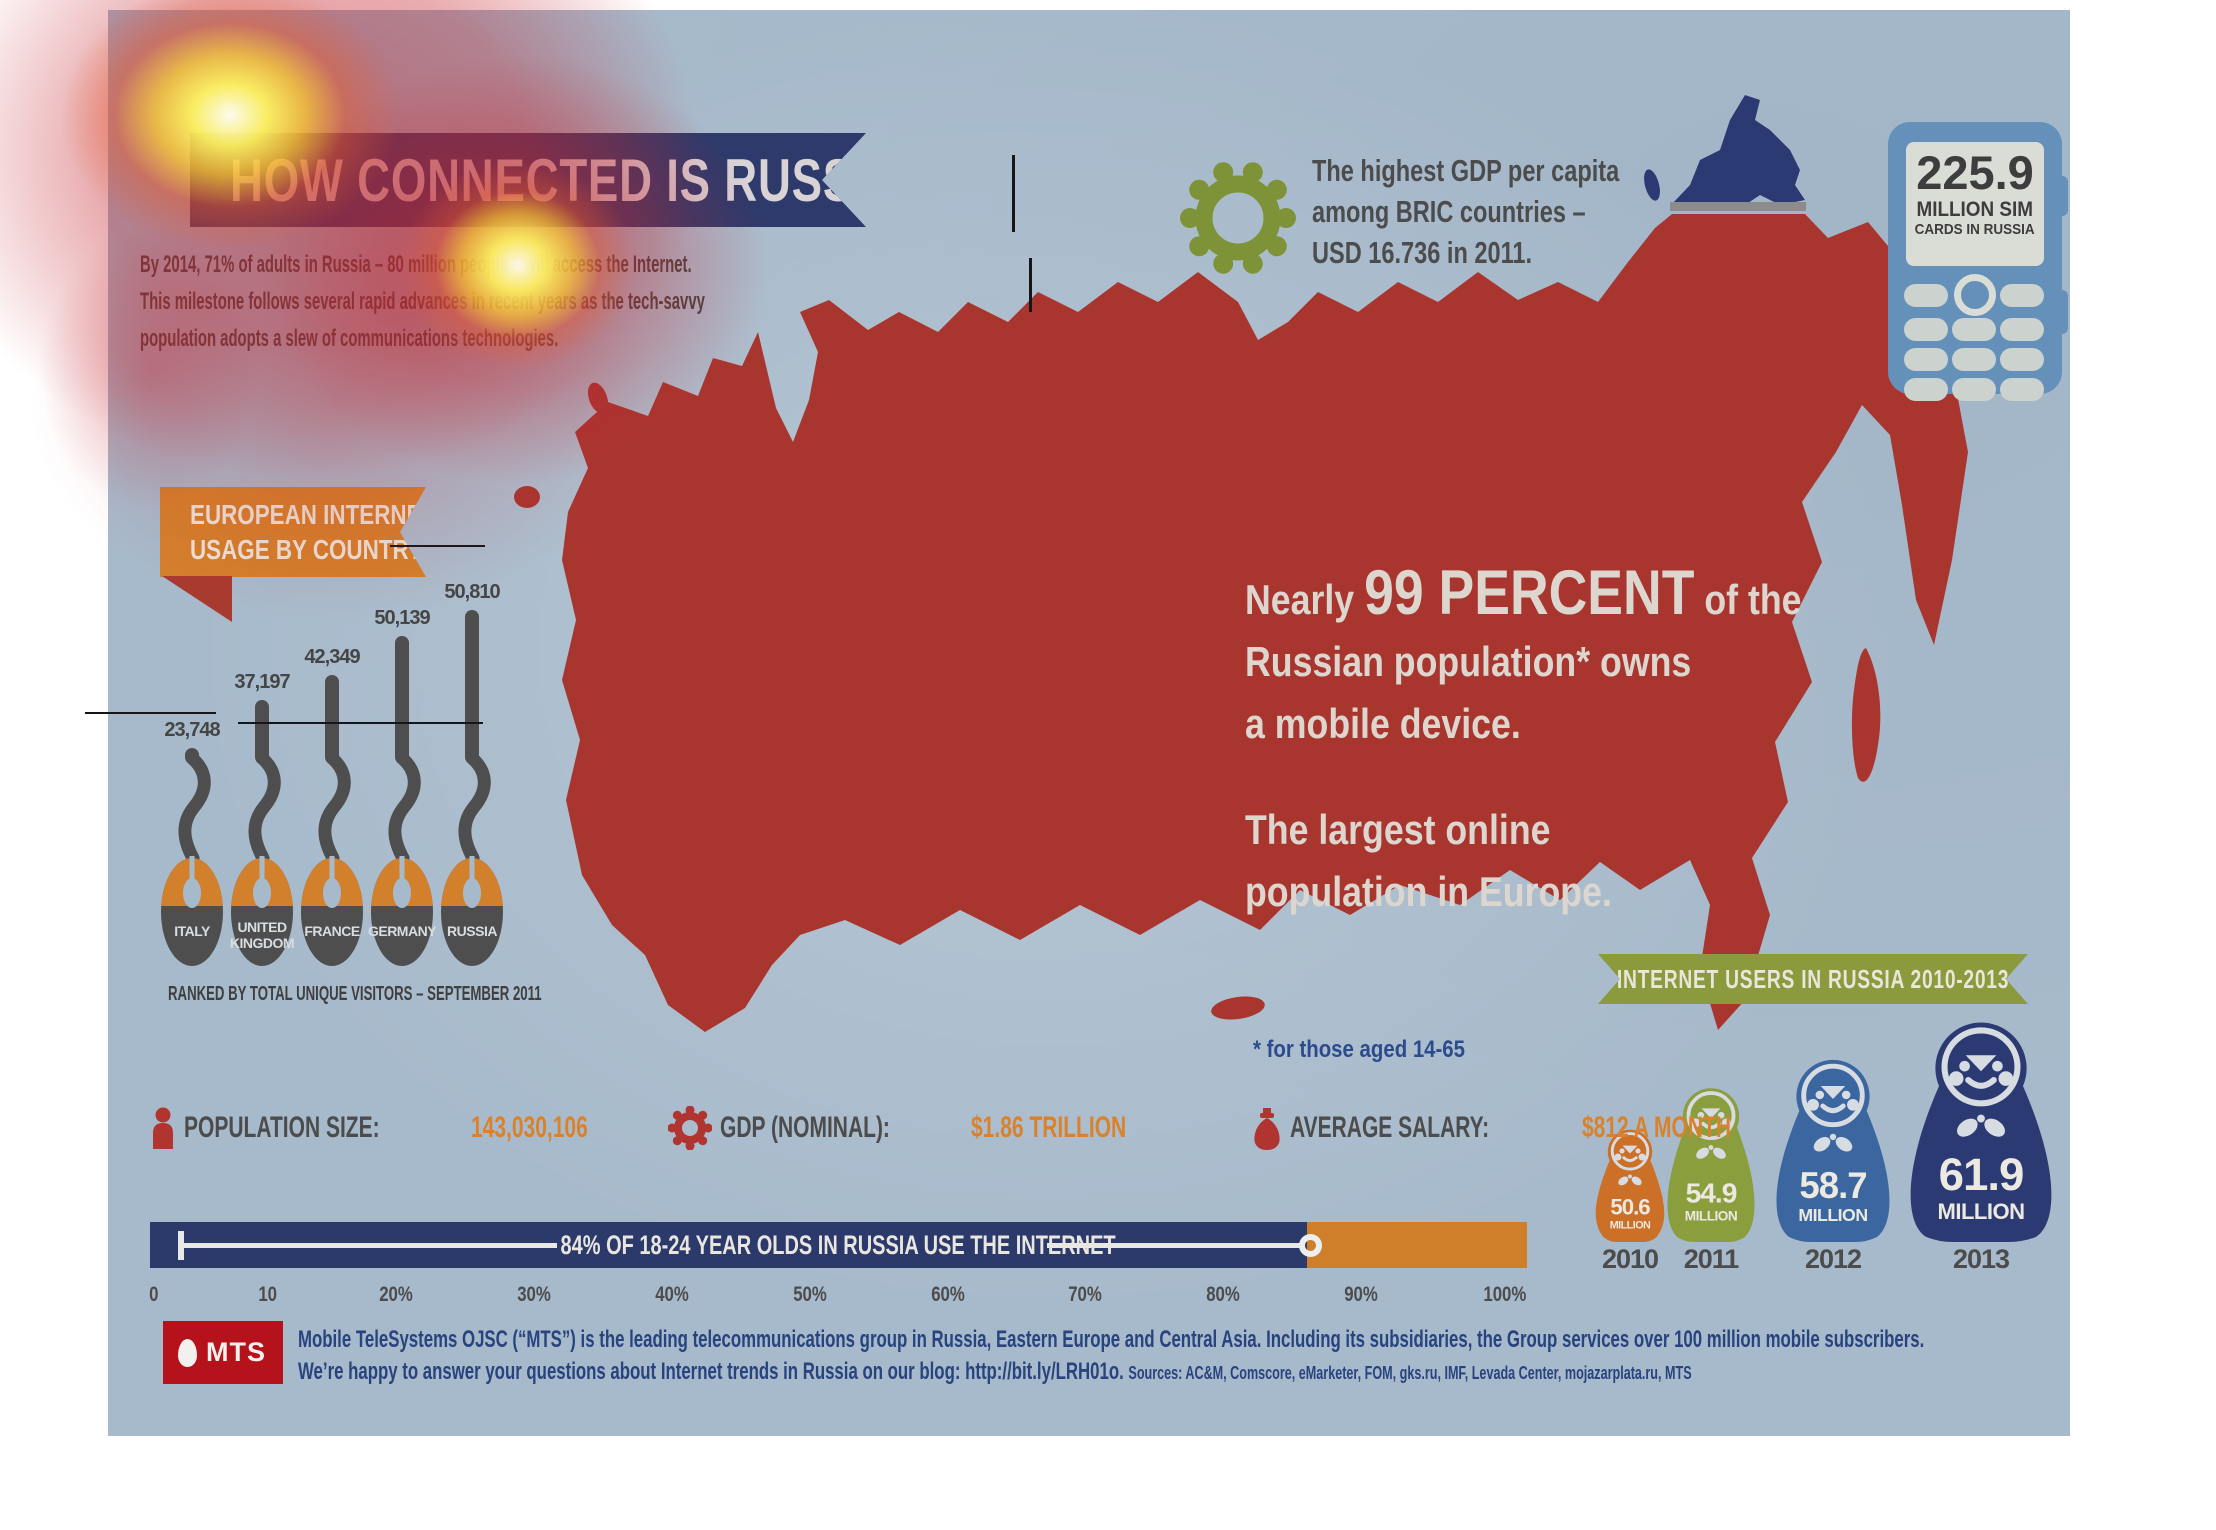 The height and width of the screenshot is (1530, 2216). What do you see at coordinates (1466, 170) in the screenshot?
I see `gdp-callout-line-1: The highest GDP per capita` at bounding box center [1466, 170].